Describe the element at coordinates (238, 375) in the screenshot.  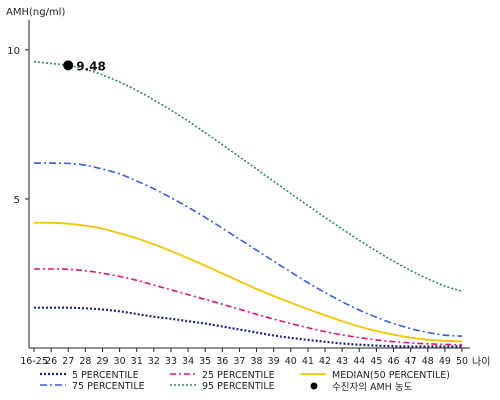
I see `legend-label-1: 25 PERCENTILE` at that location.